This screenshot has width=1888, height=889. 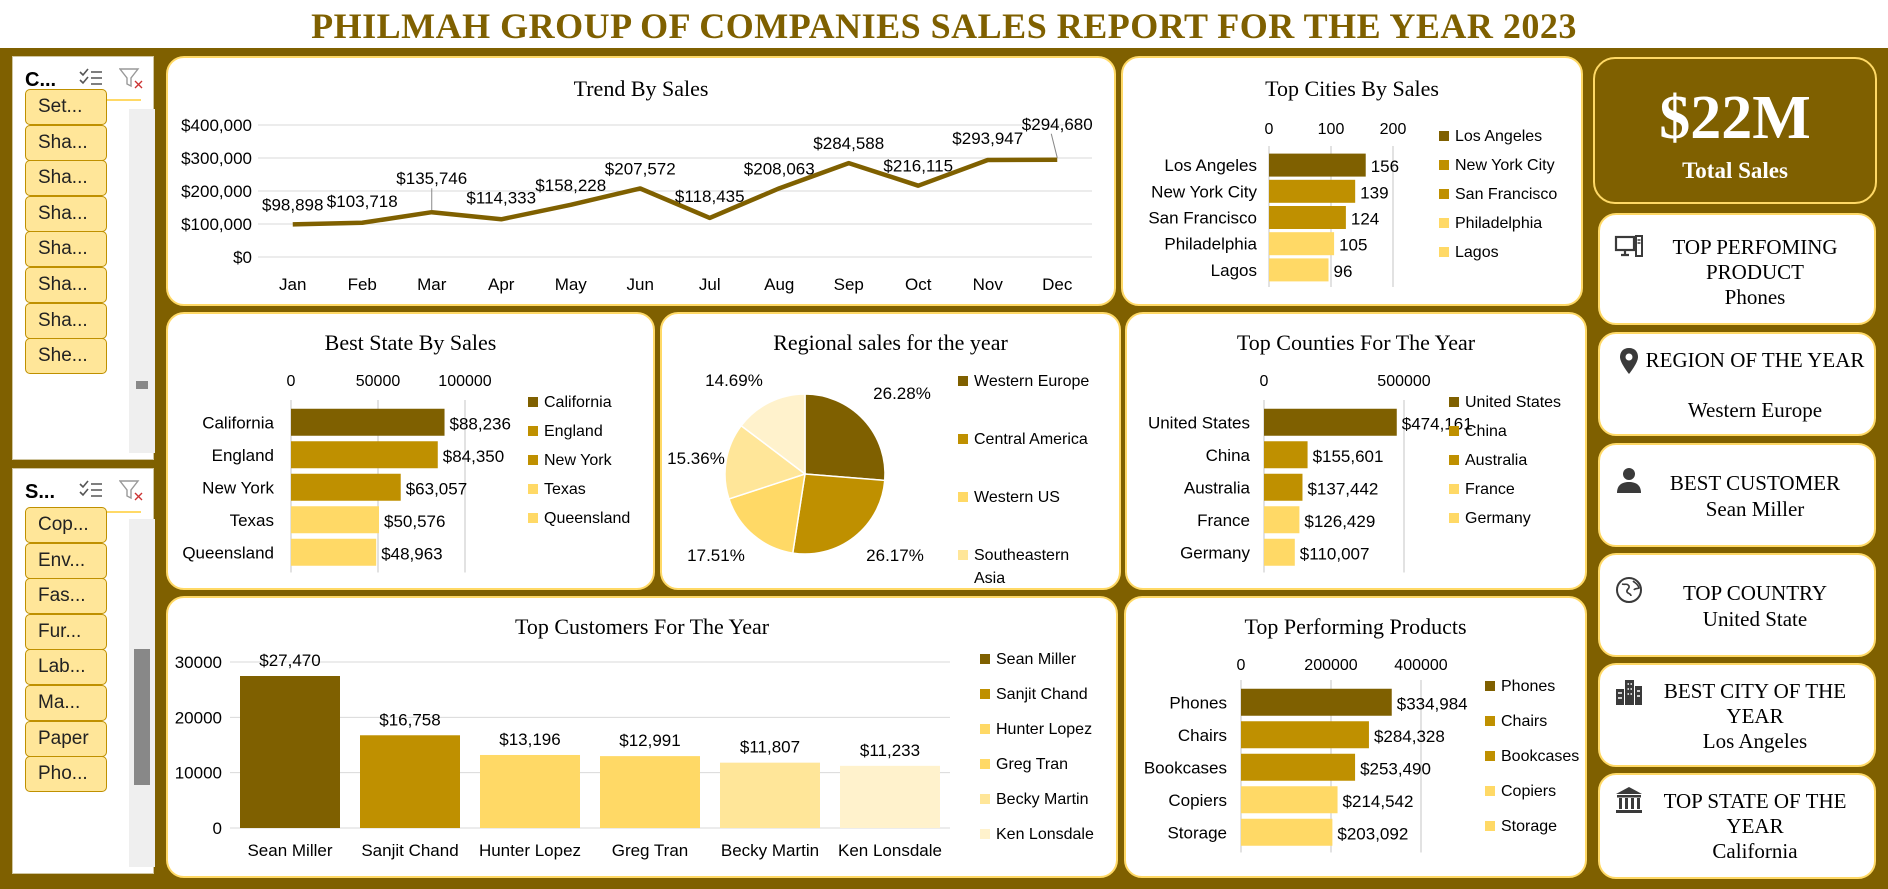 What do you see at coordinates (1042, 694) in the screenshot?
I see `legend-label: Sanjit Chand` at bounding box center [1042, 694].